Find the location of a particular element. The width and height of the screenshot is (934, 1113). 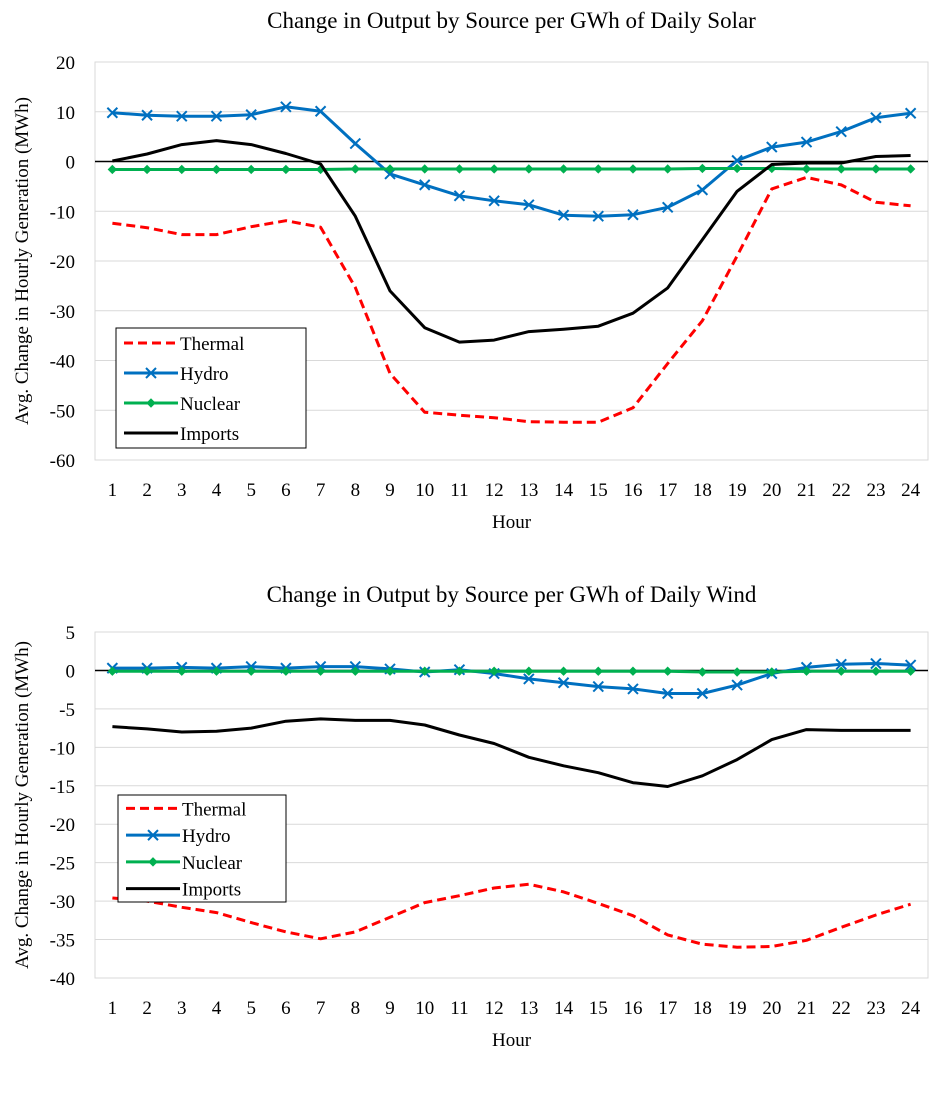

chart2-series-thermal-line is located at coordinates (512, 915).